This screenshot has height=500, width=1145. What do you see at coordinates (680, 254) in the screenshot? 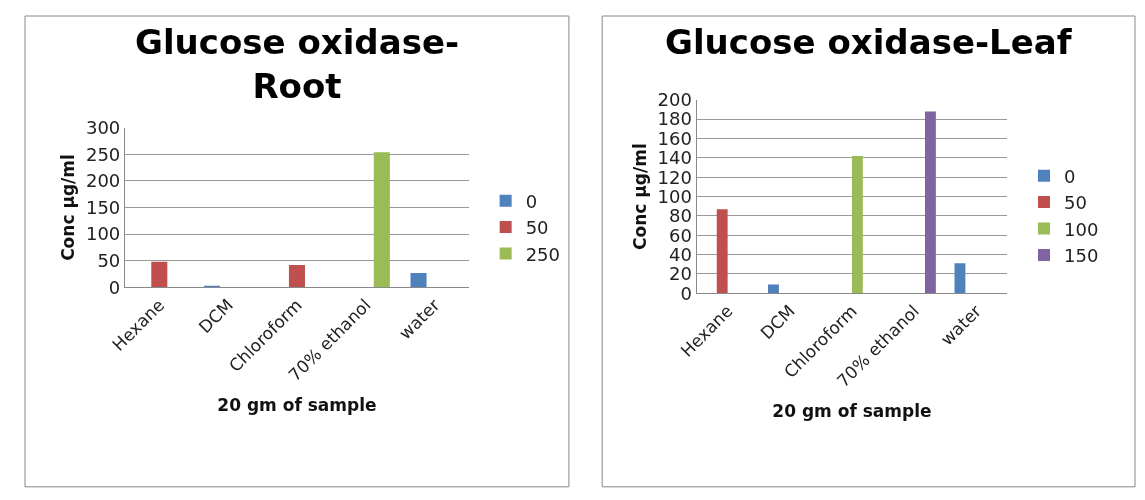
I see `y-tick-label: 40` at bounding box center [680, 254].